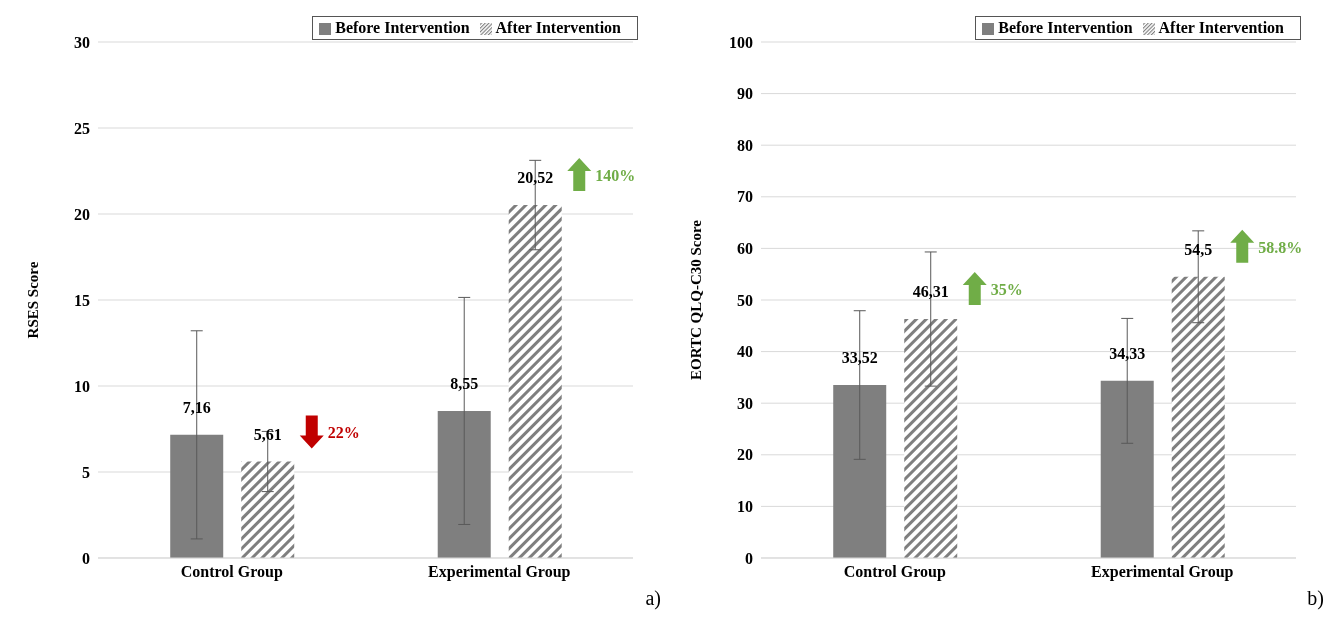  What do you see at coordinates (741, 42) in the screenshot?
I see `y-tick-label: 100` at bounding box center [741, 42].